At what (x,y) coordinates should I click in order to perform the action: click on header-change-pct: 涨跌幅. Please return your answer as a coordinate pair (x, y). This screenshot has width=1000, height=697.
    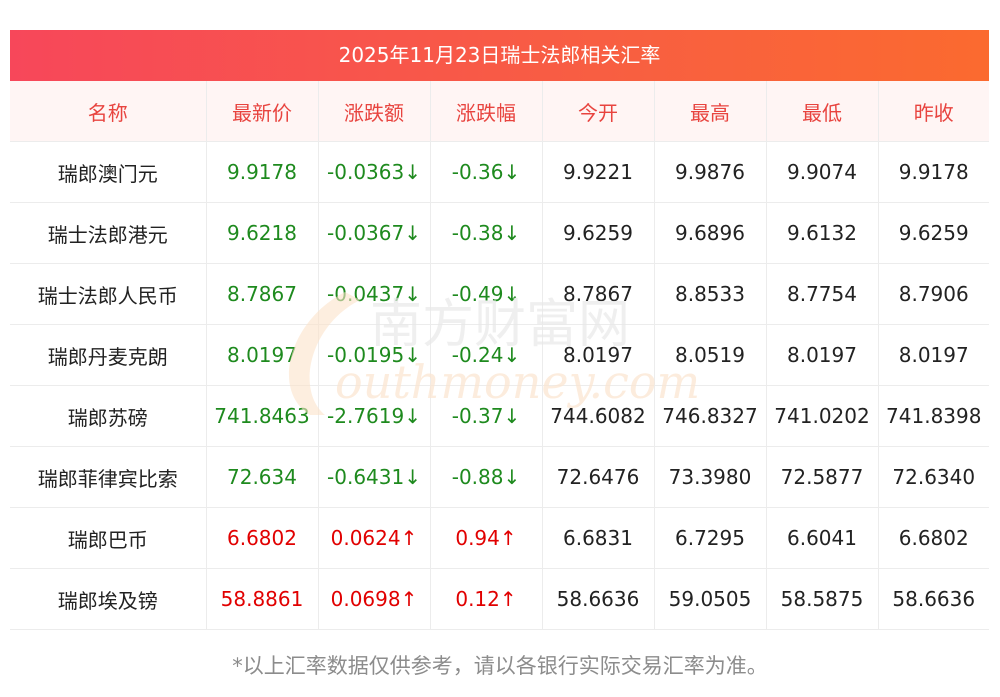
    Looking at the image, I should click on (486, 111).